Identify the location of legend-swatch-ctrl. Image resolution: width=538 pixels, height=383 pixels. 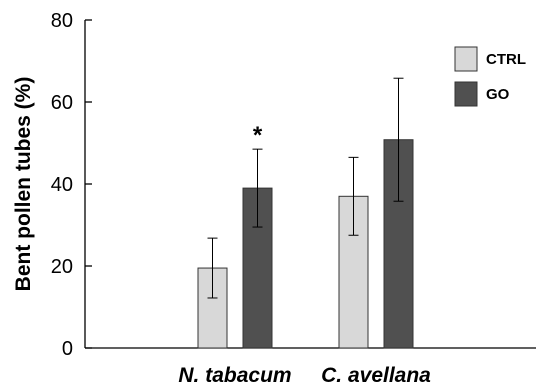
(466, 59).